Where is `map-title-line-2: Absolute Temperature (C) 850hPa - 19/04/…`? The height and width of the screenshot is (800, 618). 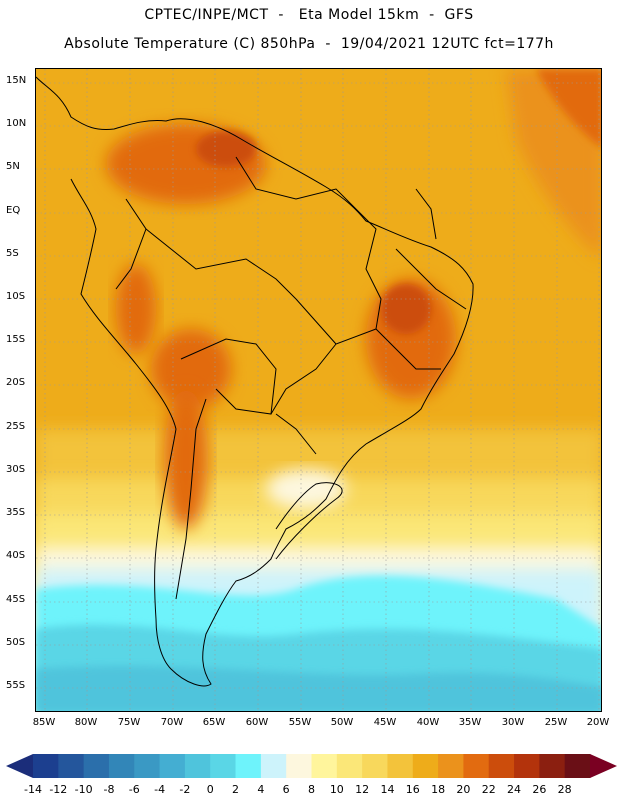
map-title-line-2: Absolute Temperature (C) 850hPa - 19/04/… is located at coordinates (309, 44).